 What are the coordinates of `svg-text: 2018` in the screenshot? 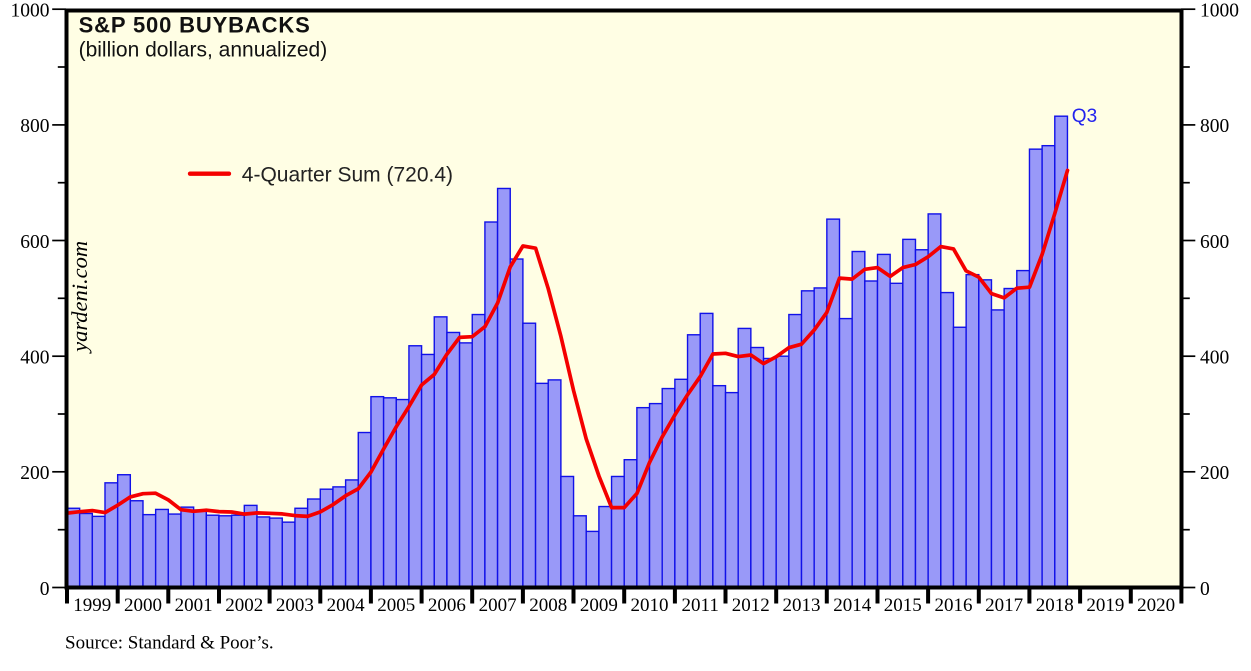 It's located at (1055, 605).